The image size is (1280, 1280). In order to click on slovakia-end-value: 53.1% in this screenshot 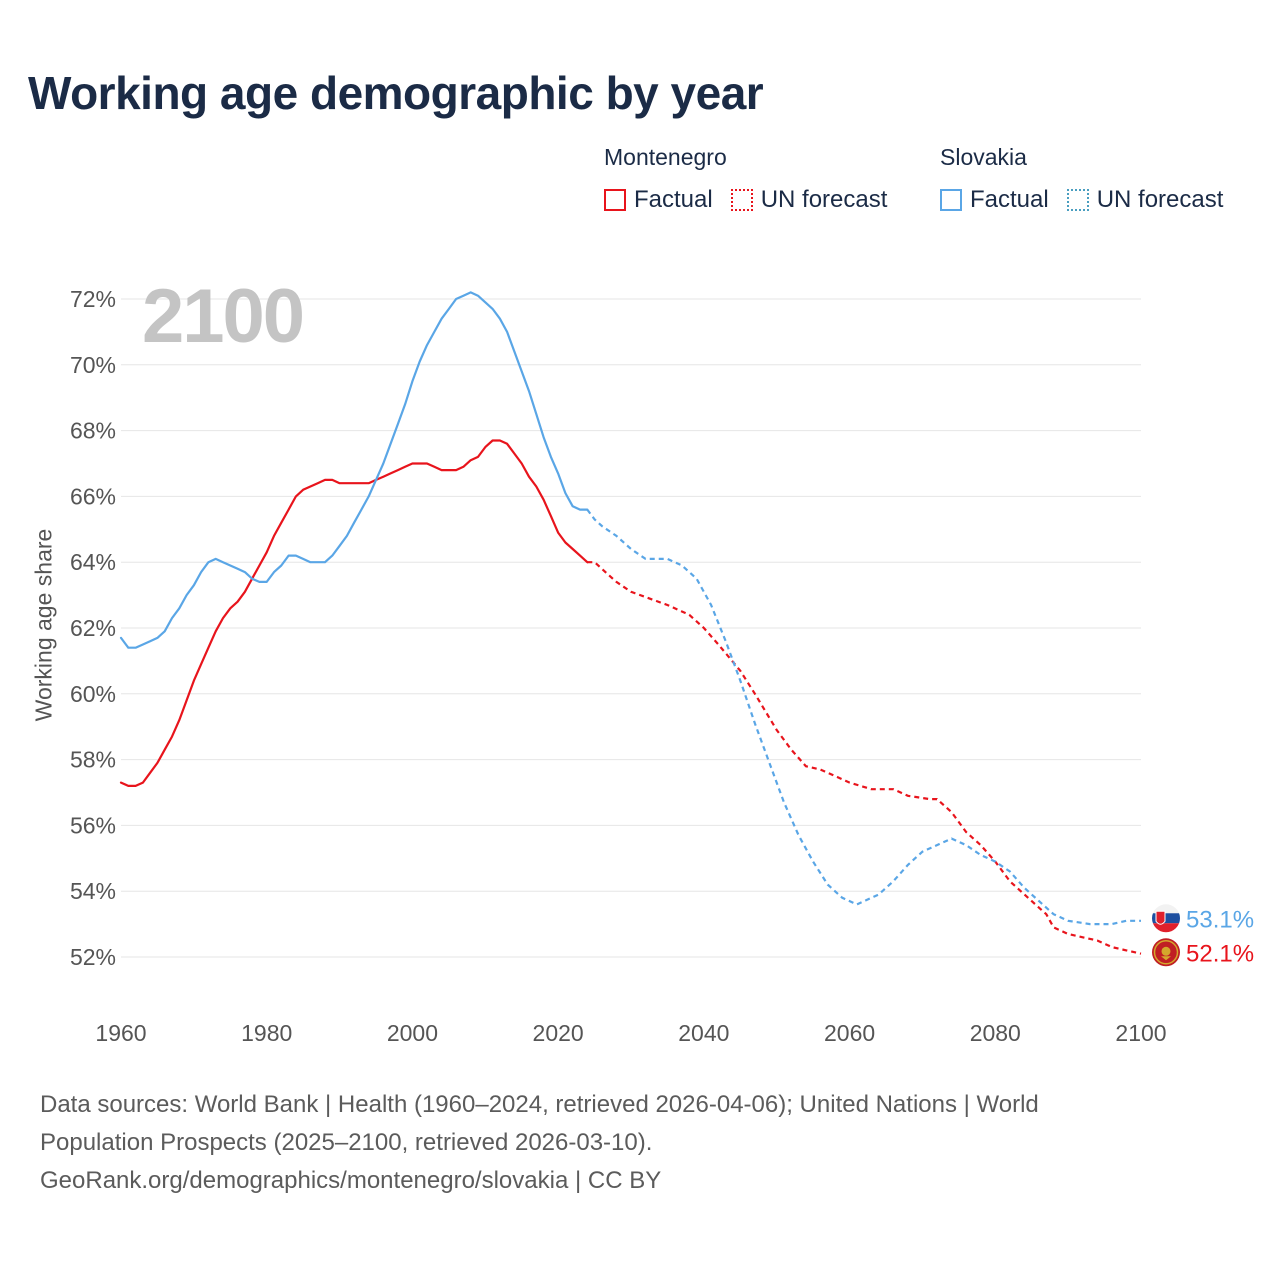, I will do `click(1220, 919)`.